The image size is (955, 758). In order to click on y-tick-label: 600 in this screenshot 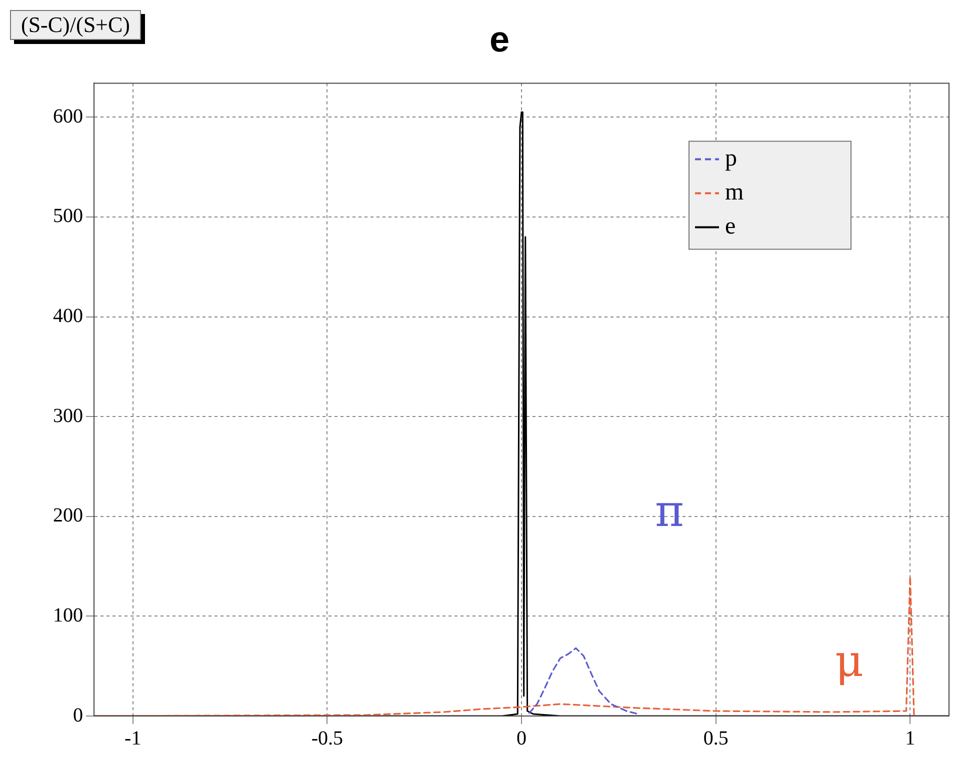, I will do `click(68, 116)`.